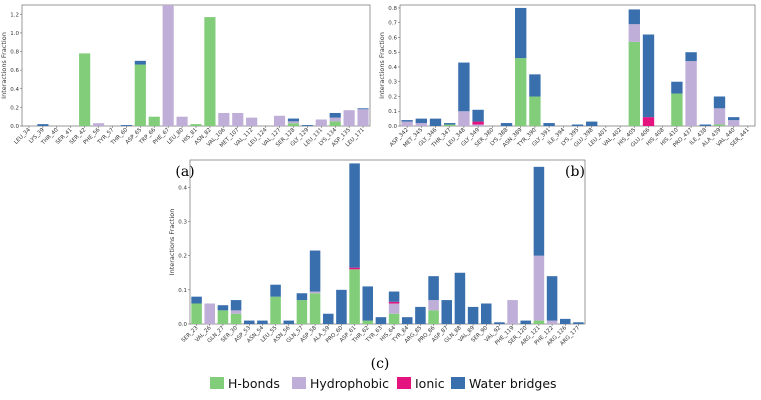 The image size is (761, 400). I want to click on panel-c-ytick-label: 0.1, so click(182, 291).